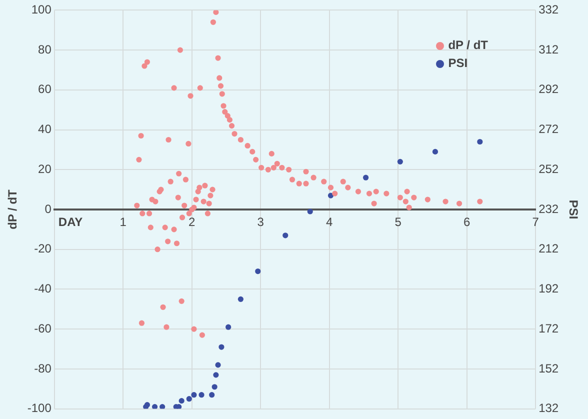  What do you see at coordinates (13, 209) in the screenshot?
I see `y-axis-title: dP / dT` at bounding box center [13, 209].